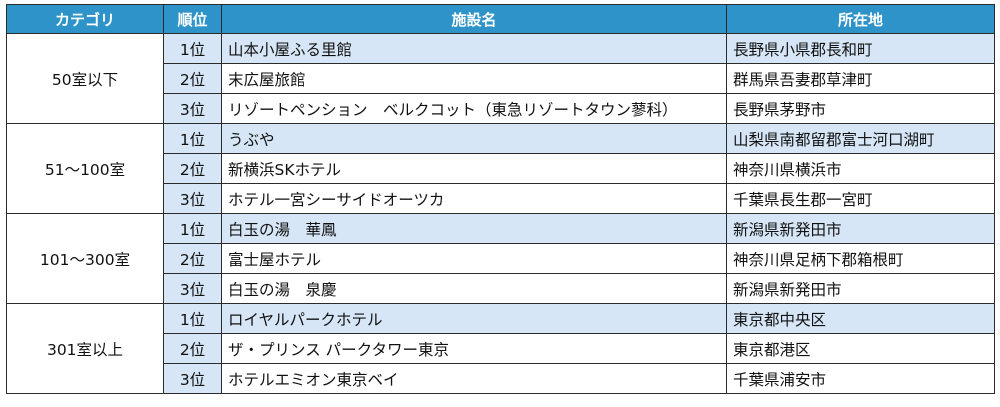  I want to click on facility-cell: ロイヤルパークホテル, so click(474, 318).